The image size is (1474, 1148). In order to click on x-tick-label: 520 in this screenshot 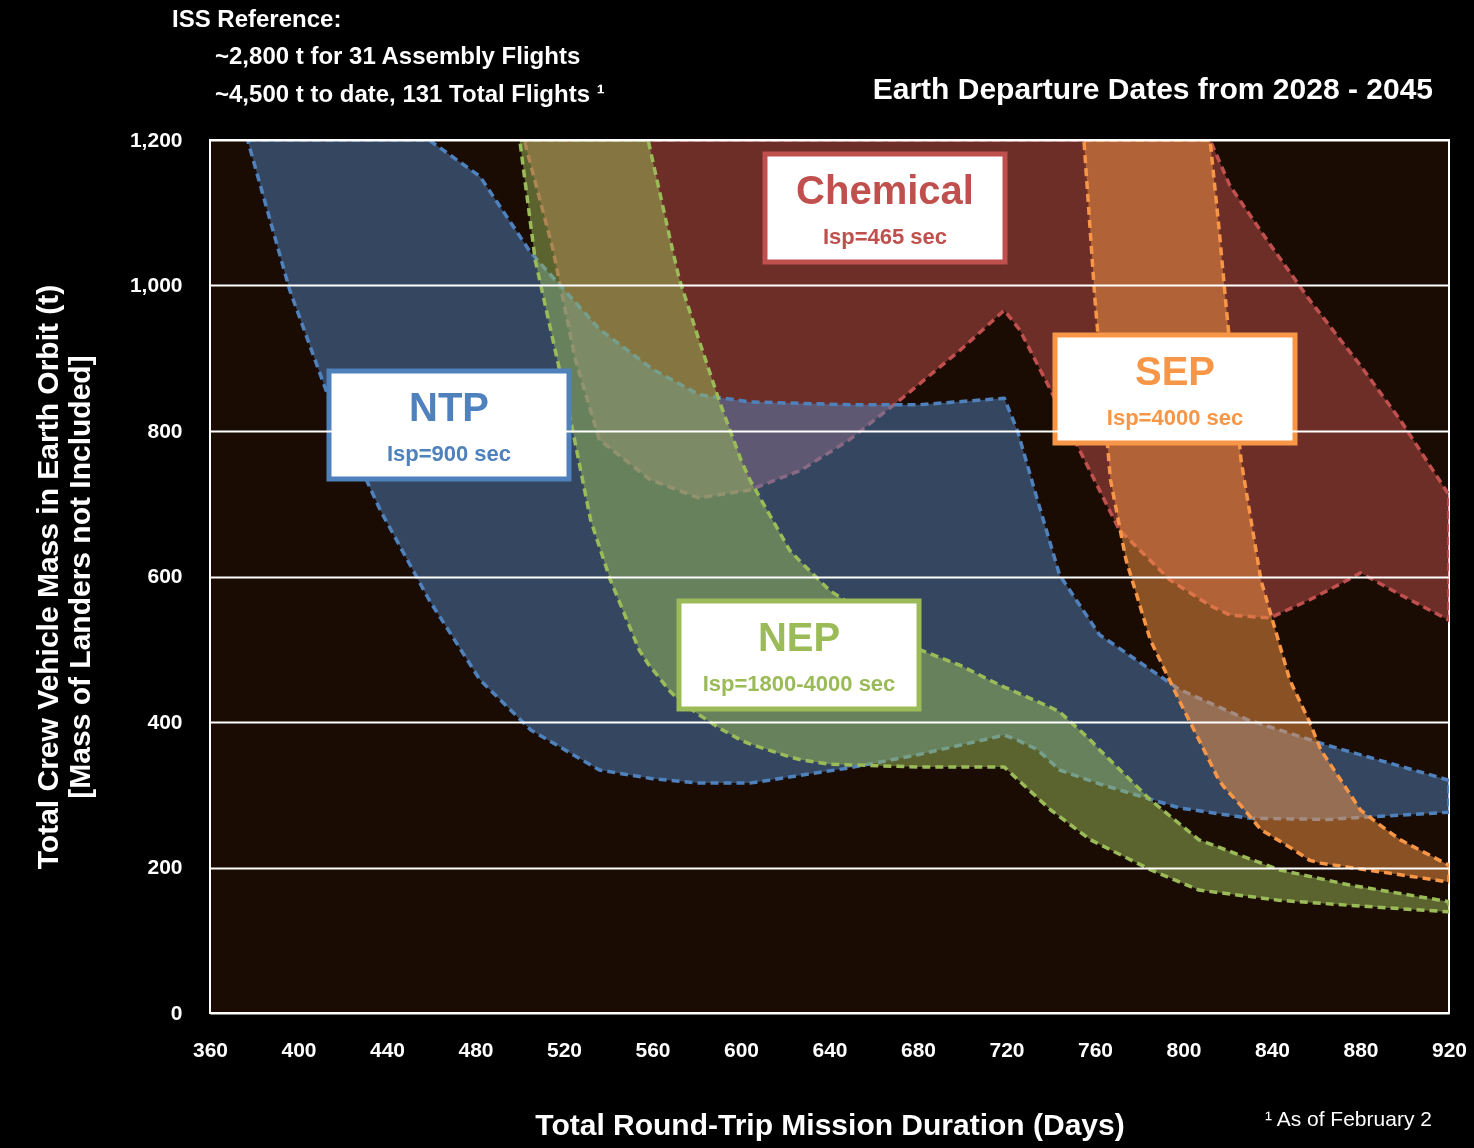, I will do `click(564, 1049)`.